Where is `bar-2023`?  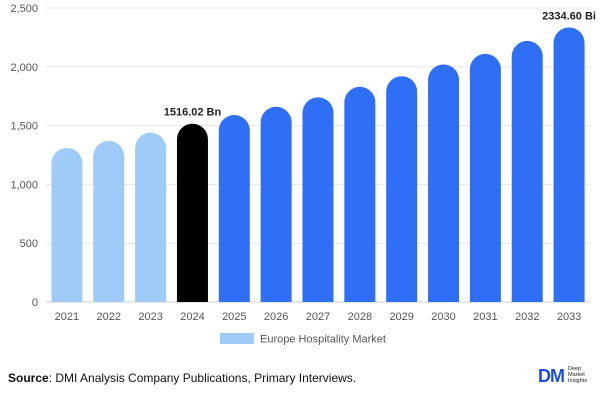 bar-2023 is located at coordinates (151, 217).